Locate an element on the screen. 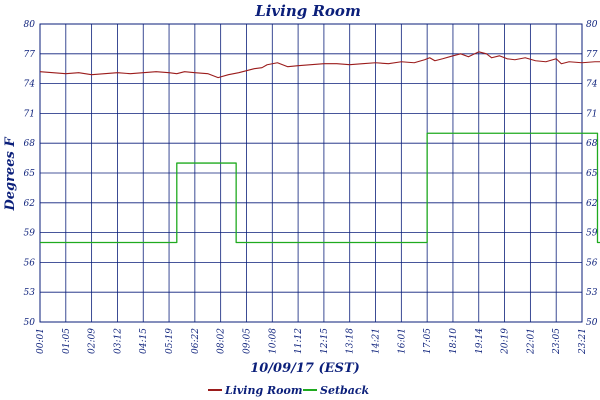 The width and height of the screenshot is (600, 400). y-tick-label-left-59: 59 is located at coordinates (30, 234).